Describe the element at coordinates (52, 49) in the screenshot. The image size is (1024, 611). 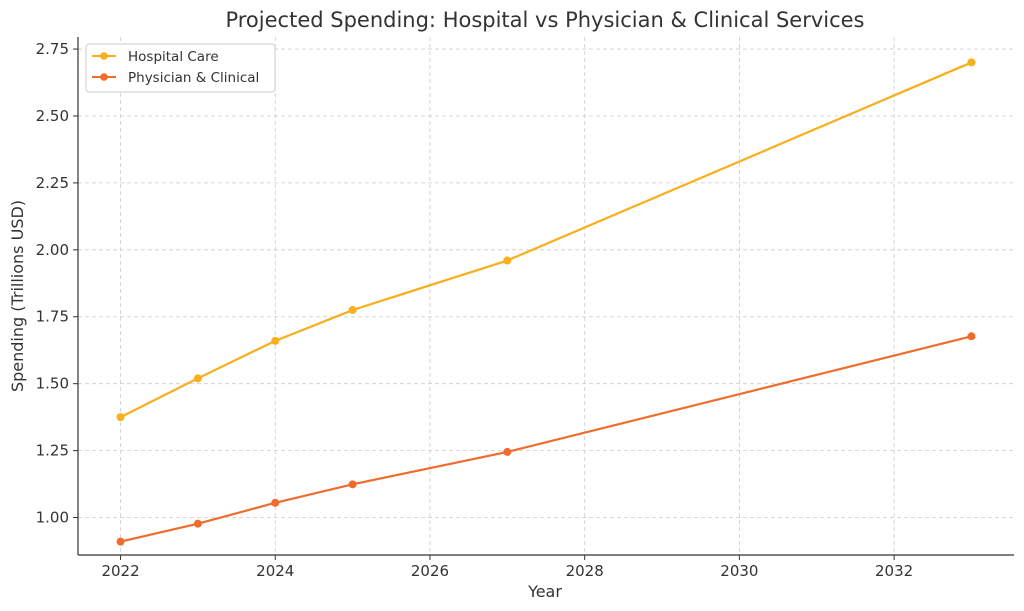
I see `y-tick-label: 2.75` at that location.